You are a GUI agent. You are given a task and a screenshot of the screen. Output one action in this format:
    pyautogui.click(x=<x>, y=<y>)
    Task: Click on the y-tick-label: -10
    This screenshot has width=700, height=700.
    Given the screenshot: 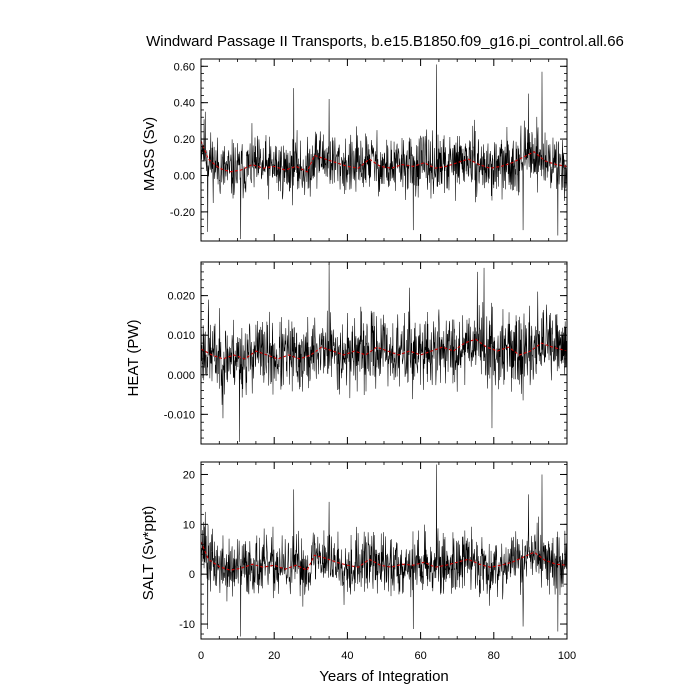 What is the action you would take?
    pyautogui.click(x=187, y=625)
    